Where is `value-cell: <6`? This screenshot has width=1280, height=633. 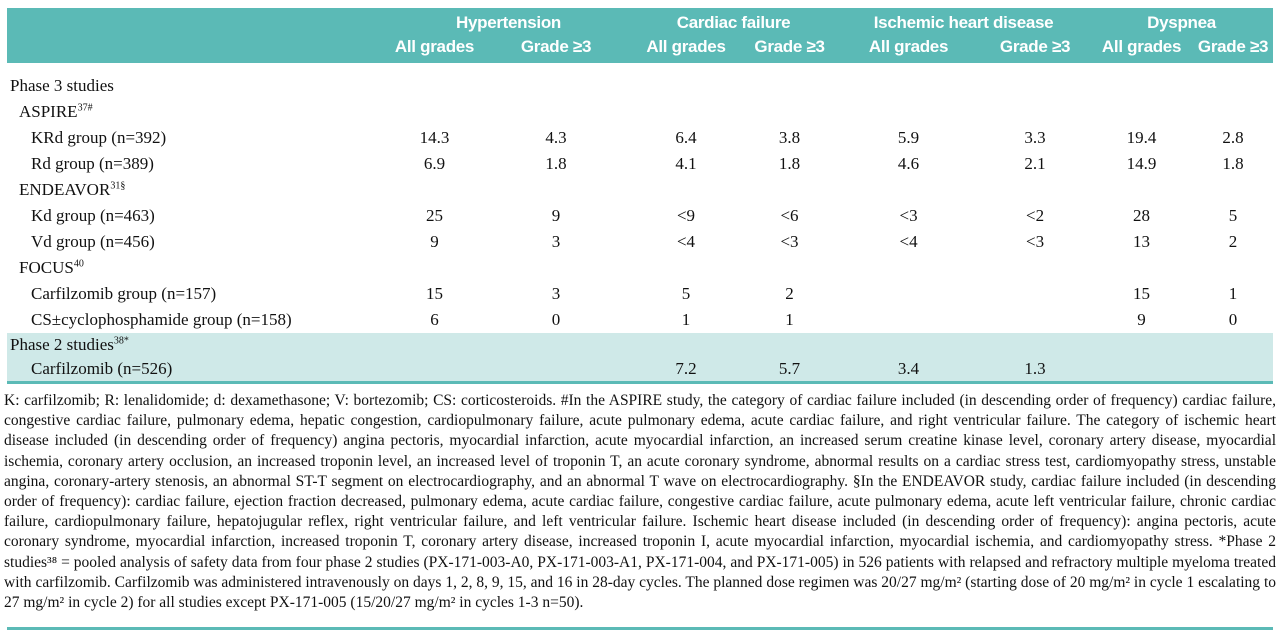 value-cell: <6 is located at coordinates (789, 215).